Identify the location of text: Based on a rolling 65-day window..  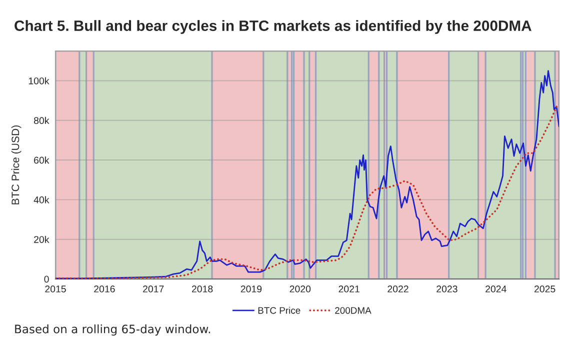
(112, 330).